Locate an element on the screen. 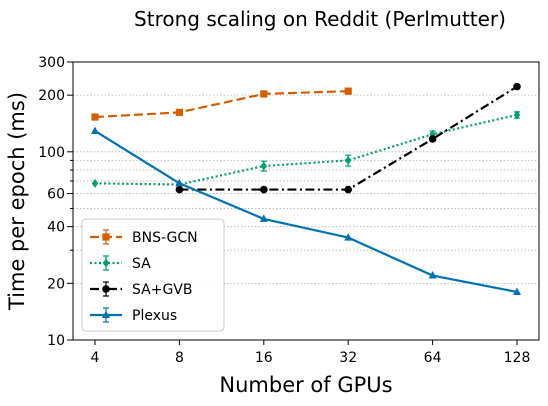 This screenshot has height=406, width=548. legend-label-sa: SA is located at coordinates (141, 264).